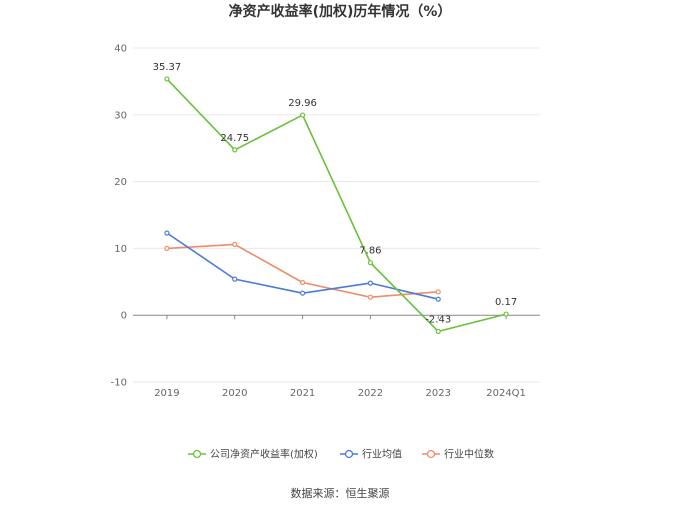 The width and height of the screenshot is (680, 509). What do you see at coordinates (167, 67) in the screenshot?
I see `data-label: 35.37` at bounding box center [167, 67].